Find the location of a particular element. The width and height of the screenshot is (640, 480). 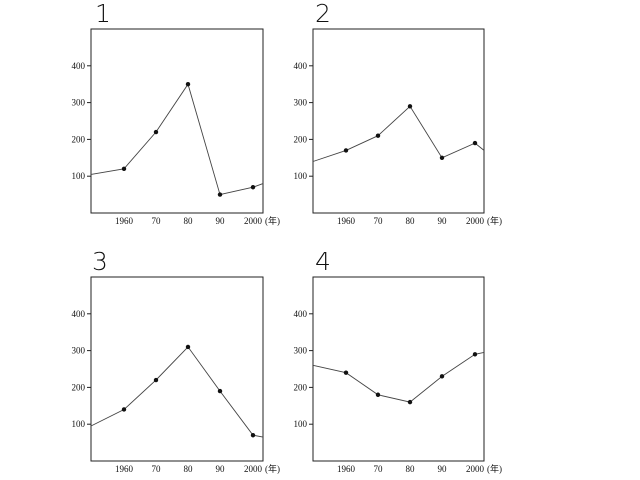

chart-label: 3 is located at coordinates (100, 261).